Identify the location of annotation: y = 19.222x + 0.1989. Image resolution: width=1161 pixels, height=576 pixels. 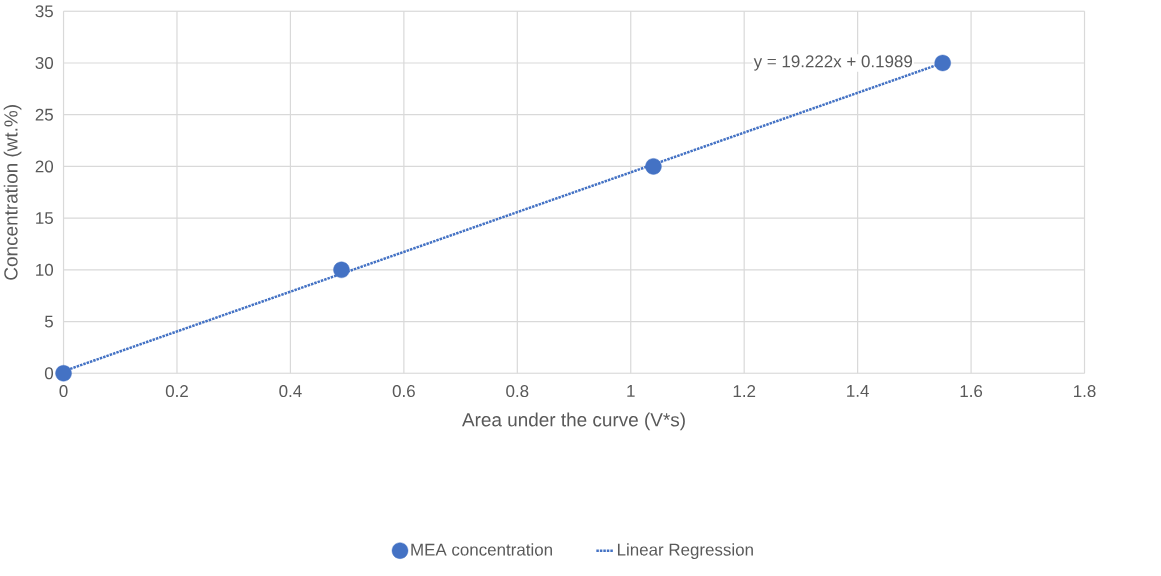
(832, 63).